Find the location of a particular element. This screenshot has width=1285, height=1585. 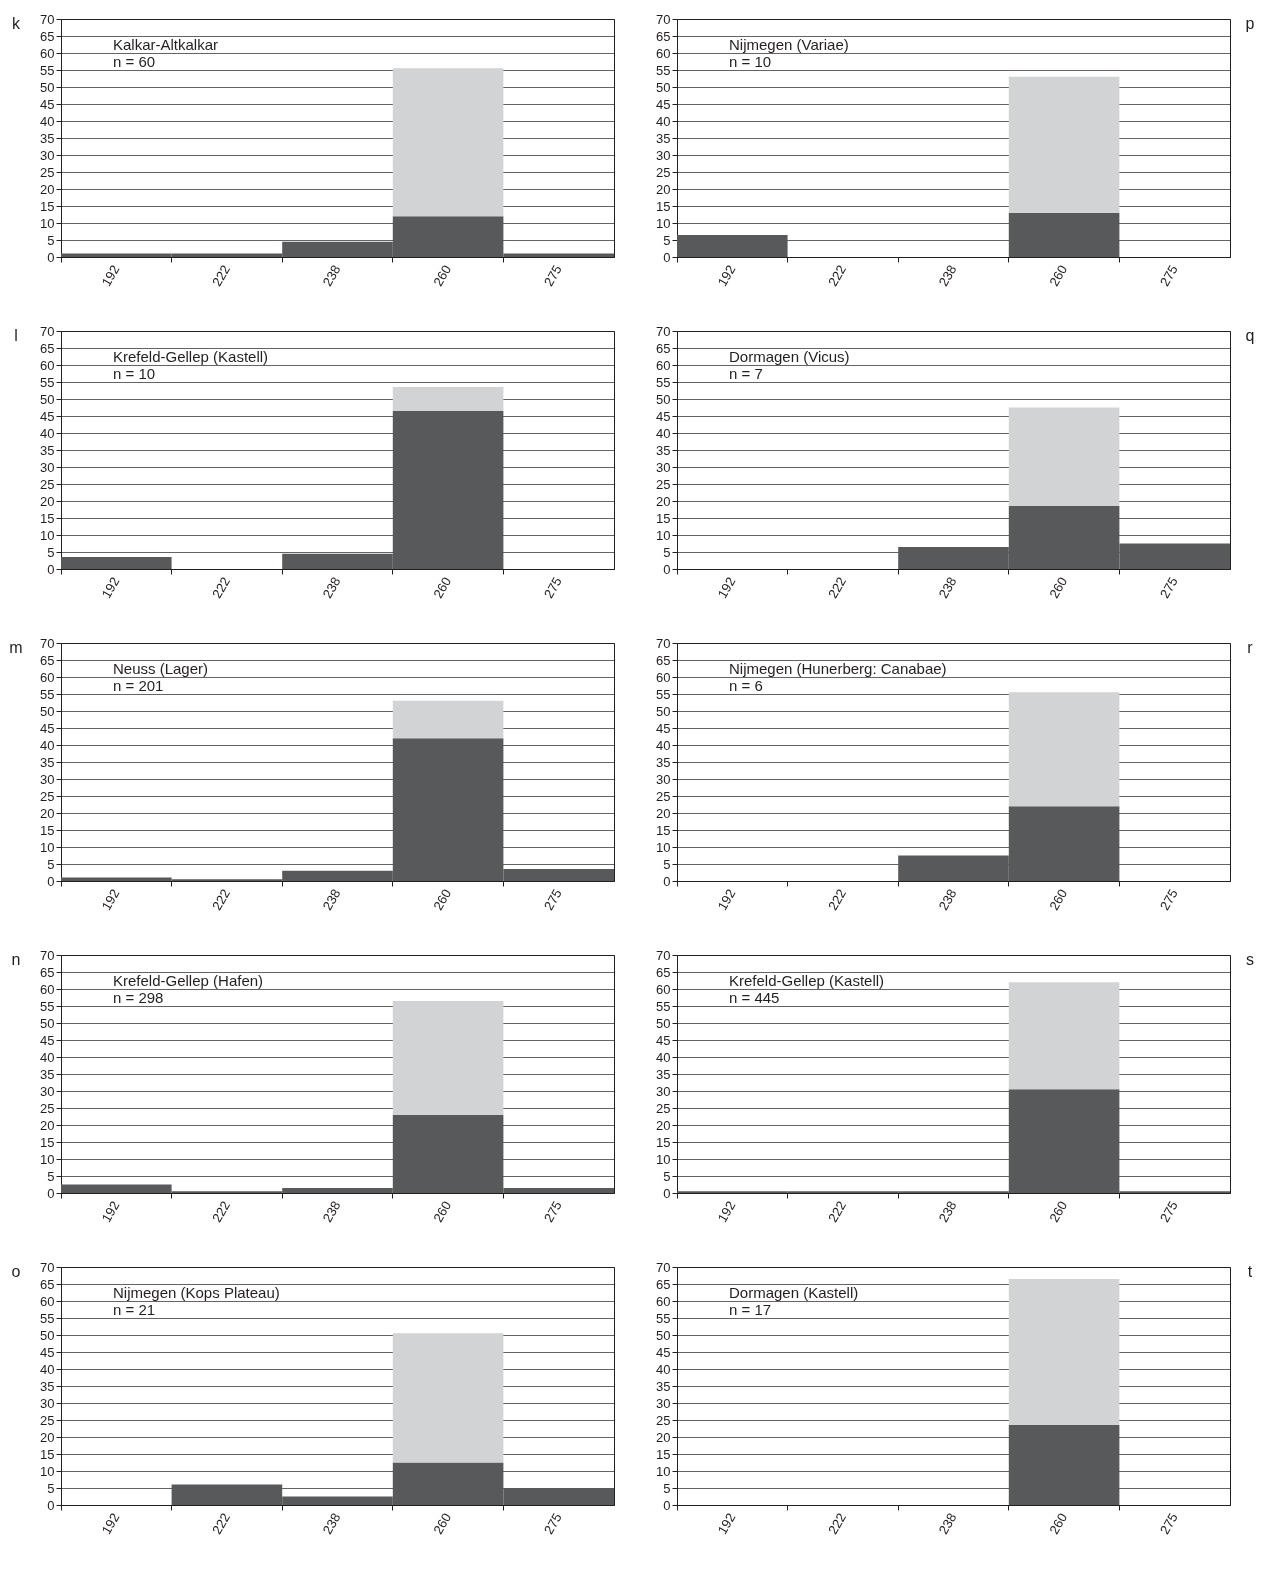

text: Nijmegen (Variae) is located at coordinates (789, 44).